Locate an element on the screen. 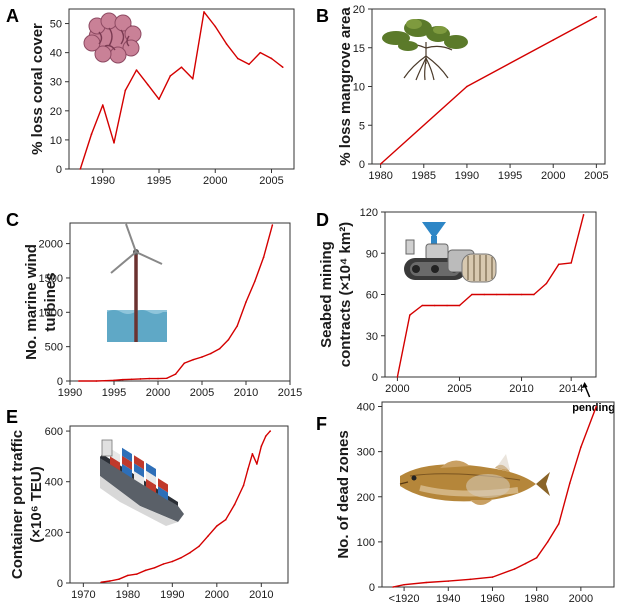 This screenshot has width=640, height=616. y-axis-label-line: contracts (×10⁴ km²) is located at coordinates (345, 294).